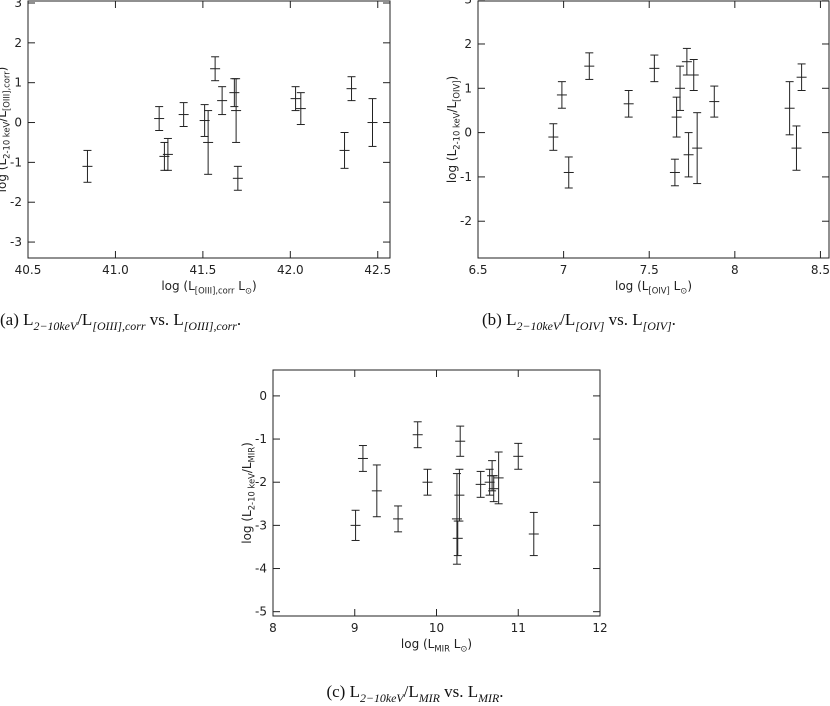  What do you see at coordinates (820, 270) in the screenshot?
I see `x-tick-label: 8.5` at bounding box center [820, 270].